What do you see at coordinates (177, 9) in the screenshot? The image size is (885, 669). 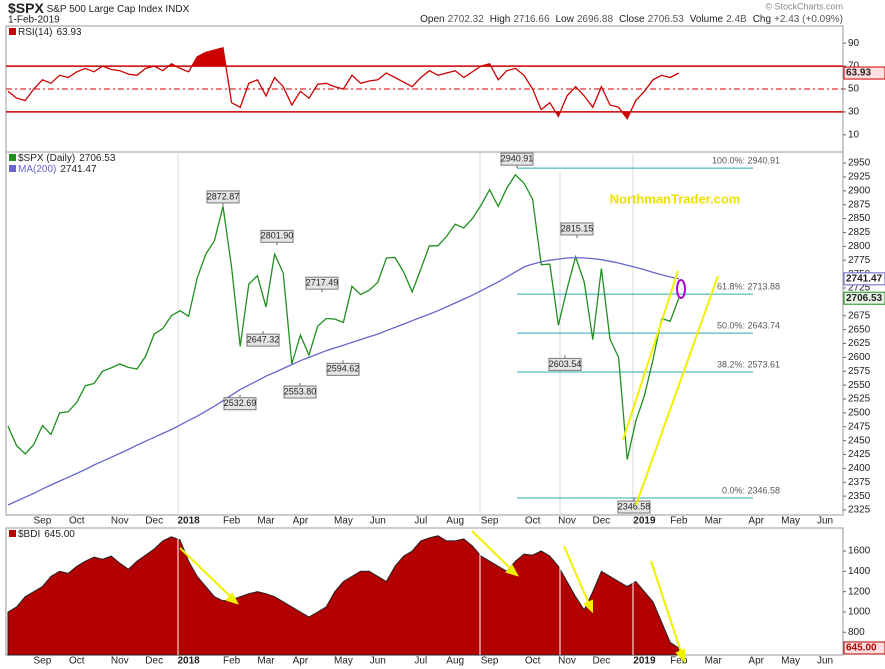 I see `exchange: INDX` at bounding box center [177, 9].